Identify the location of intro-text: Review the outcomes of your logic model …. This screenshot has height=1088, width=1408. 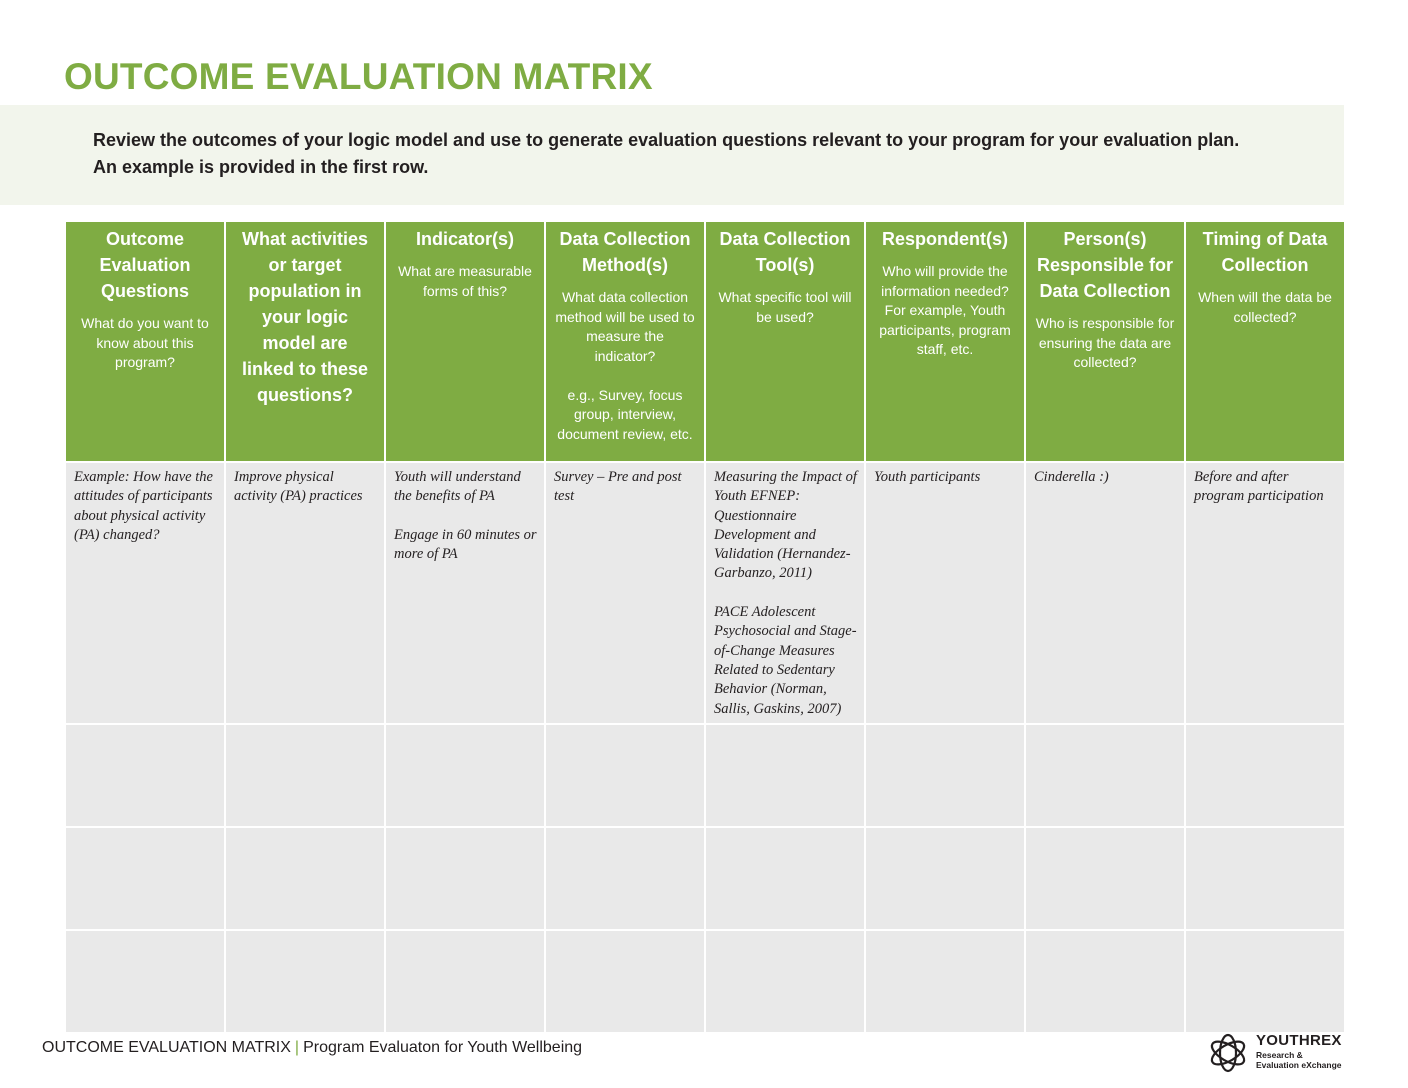
(666, 153).